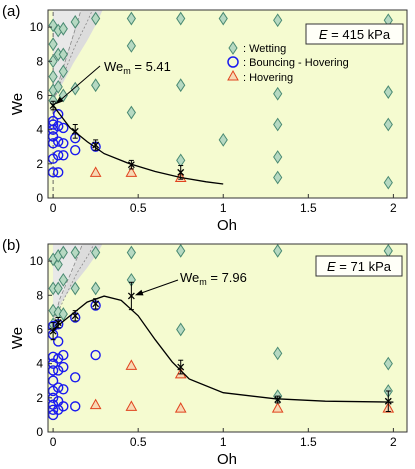 The width and height of the screenshot is (415, 469). I want to click on box-label-frame-a, so click(354, 34).